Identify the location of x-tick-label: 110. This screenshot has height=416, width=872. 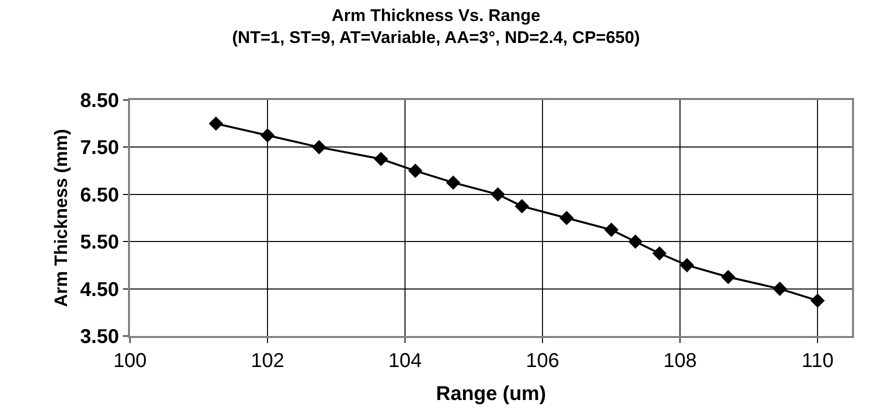
(818, 361).